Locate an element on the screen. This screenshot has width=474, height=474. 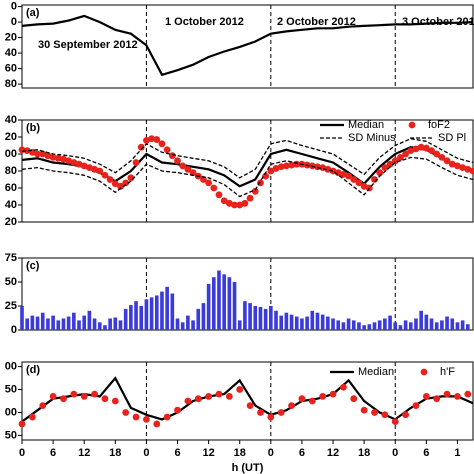
y-tick-label: 20 is located at coordinates (11, 222).